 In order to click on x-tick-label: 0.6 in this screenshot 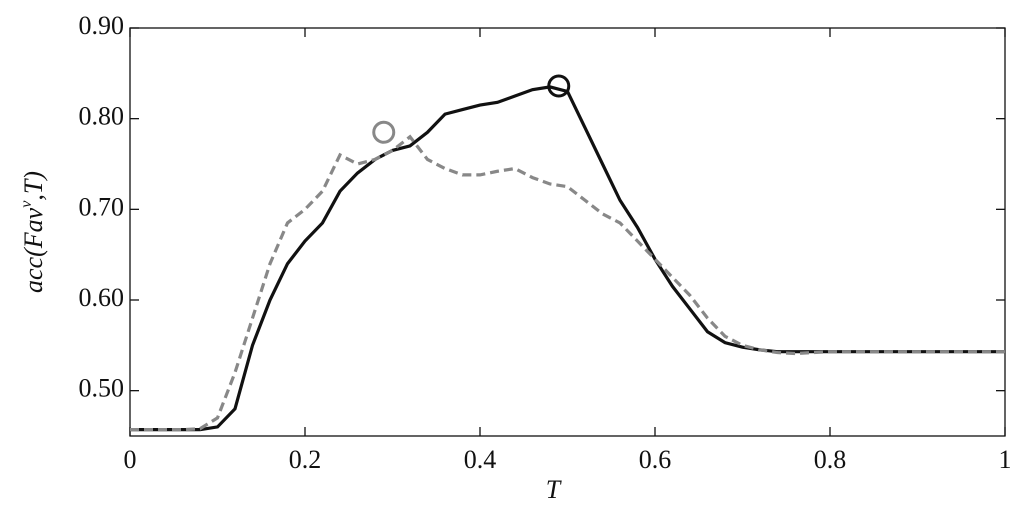, I will do `click(655, 459)`.